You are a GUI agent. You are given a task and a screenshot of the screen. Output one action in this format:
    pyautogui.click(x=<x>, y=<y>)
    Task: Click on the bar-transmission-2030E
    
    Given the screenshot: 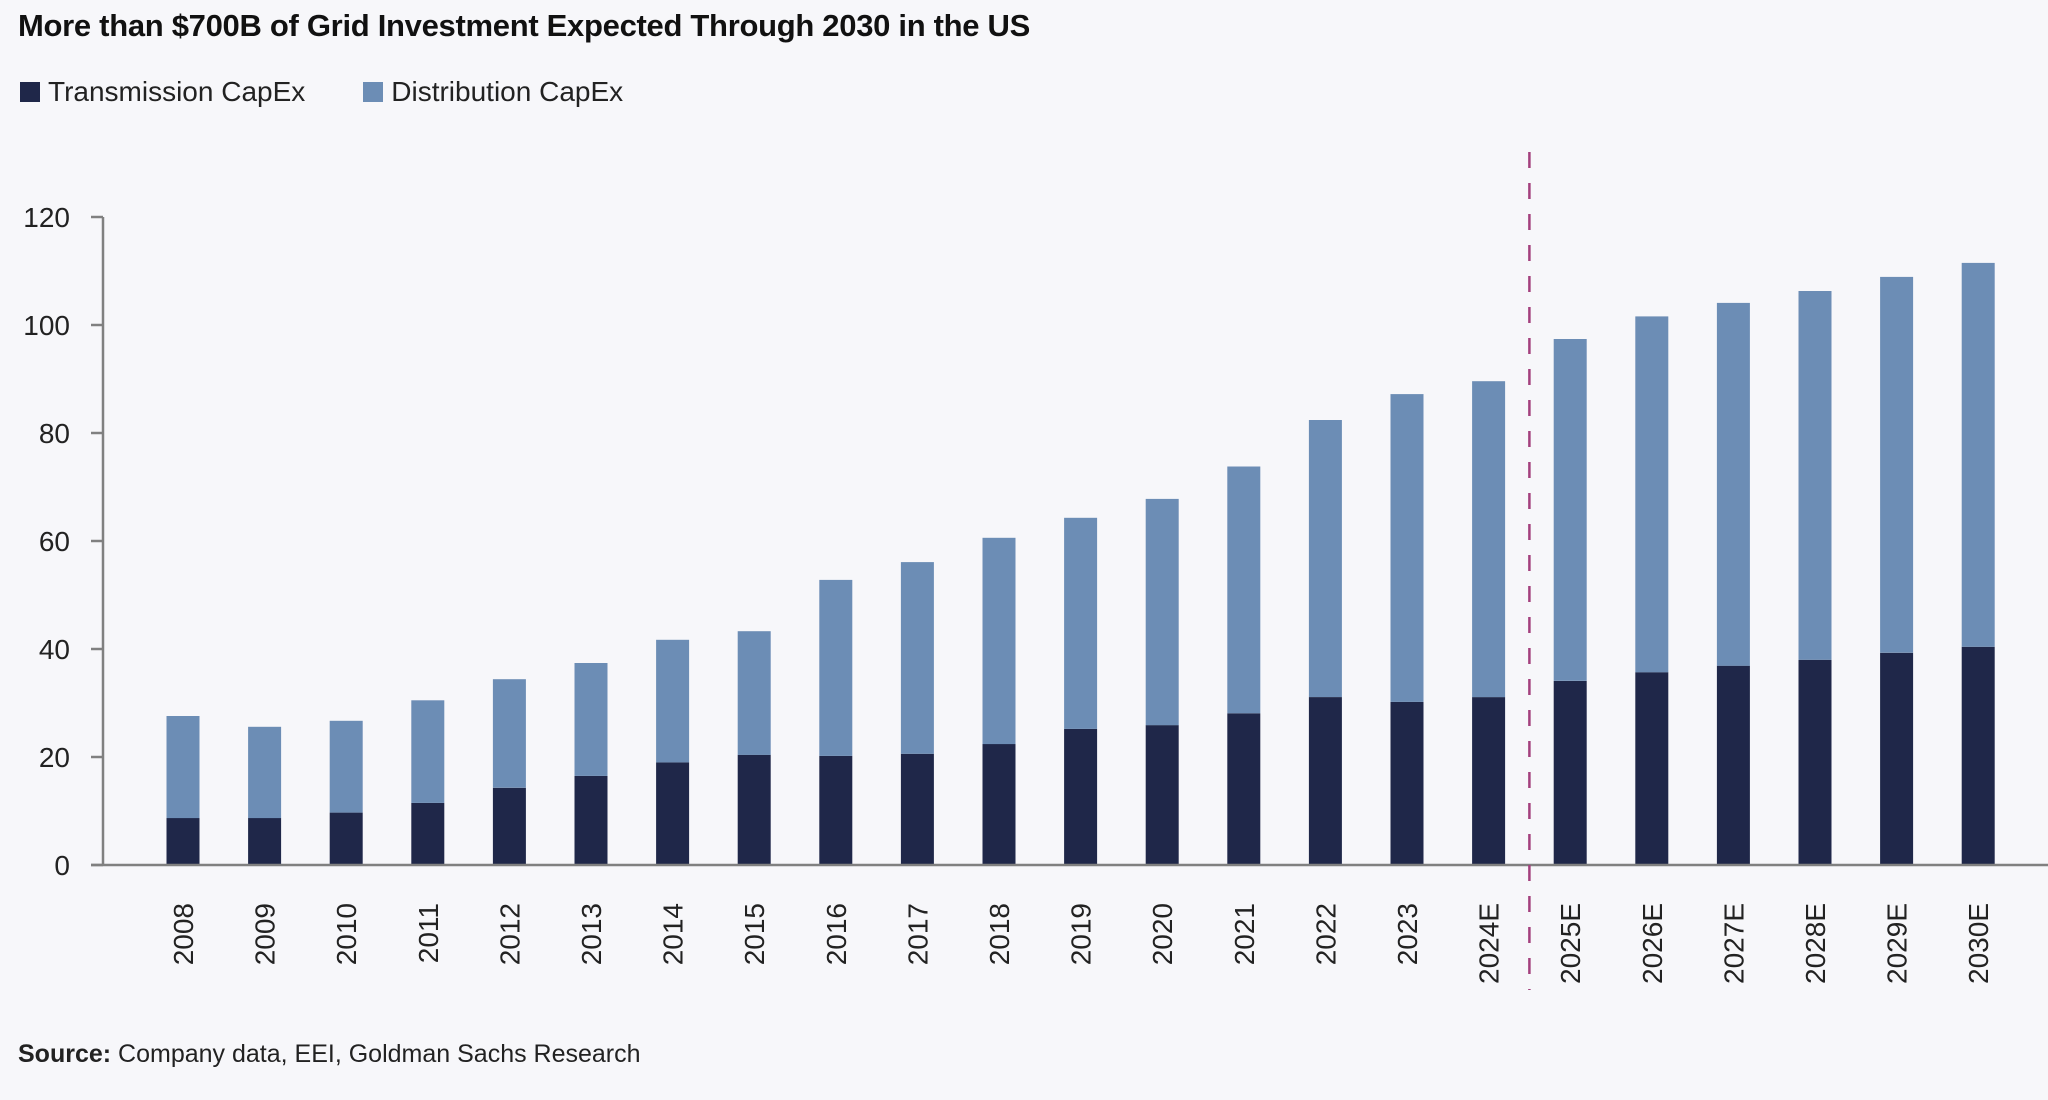 What is the action you would take?
    pyautogui.click(x=1978, y=755)
    